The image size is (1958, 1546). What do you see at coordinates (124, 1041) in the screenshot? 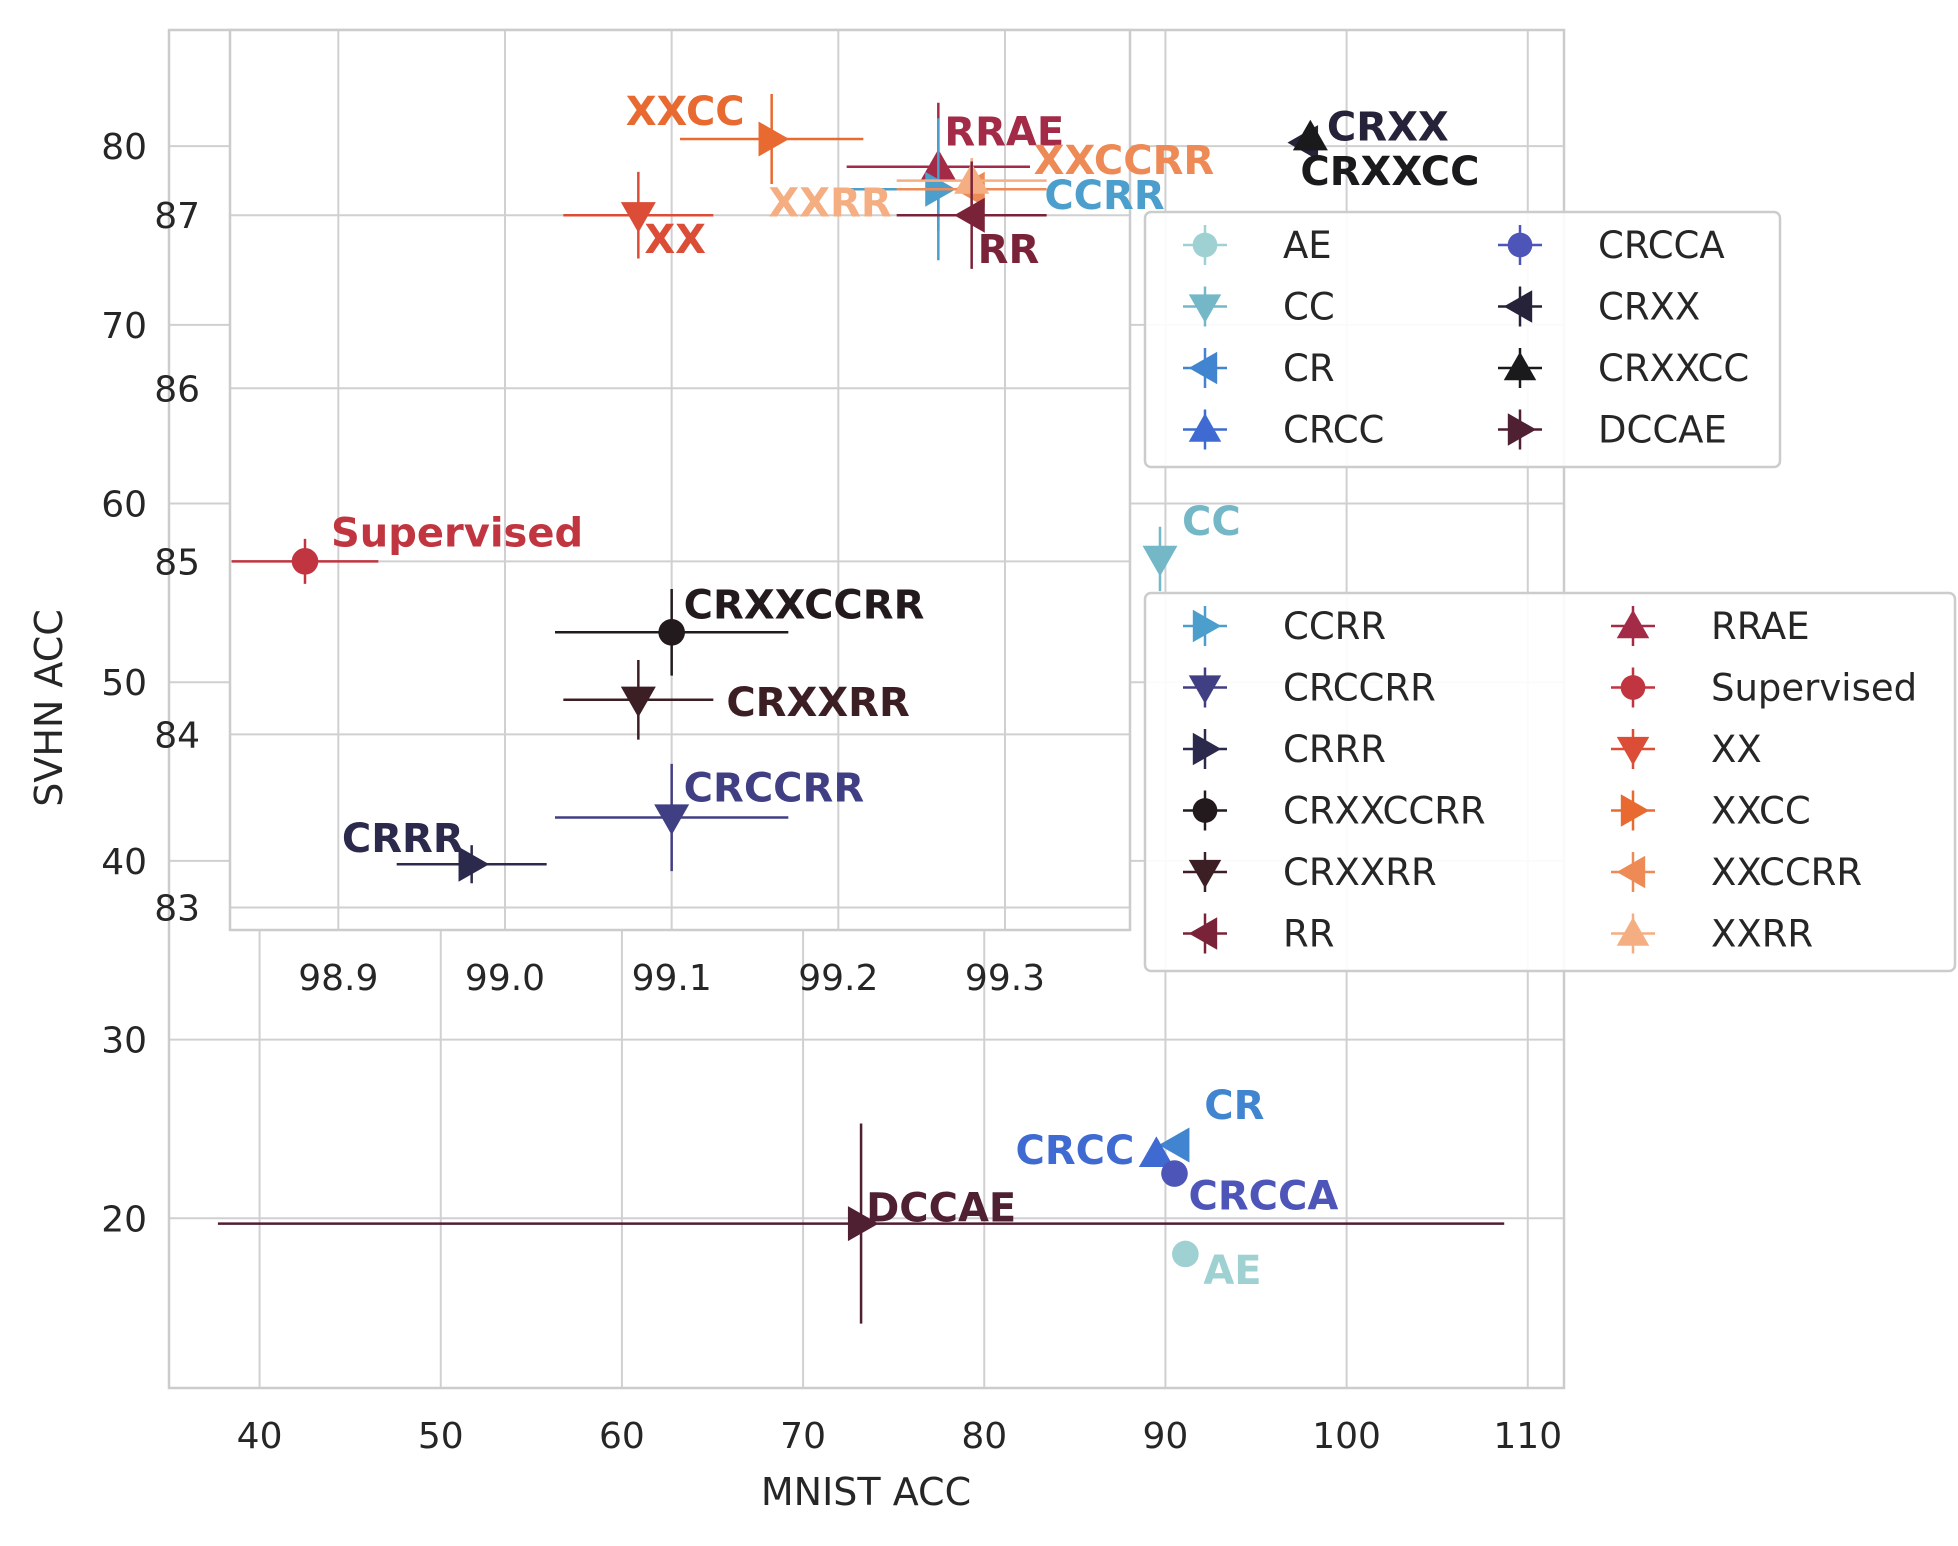
I see `main-y-tick-label: 30` at bounding box center [124, 1041].